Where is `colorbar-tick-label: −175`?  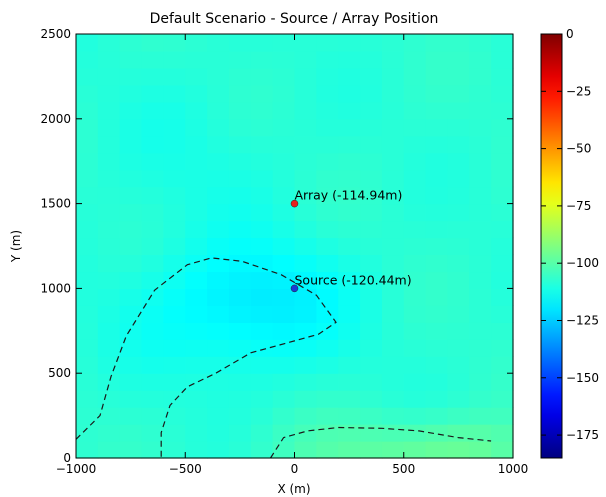 colorbar-tick-label: −175 is located at coordinates (582, 435).